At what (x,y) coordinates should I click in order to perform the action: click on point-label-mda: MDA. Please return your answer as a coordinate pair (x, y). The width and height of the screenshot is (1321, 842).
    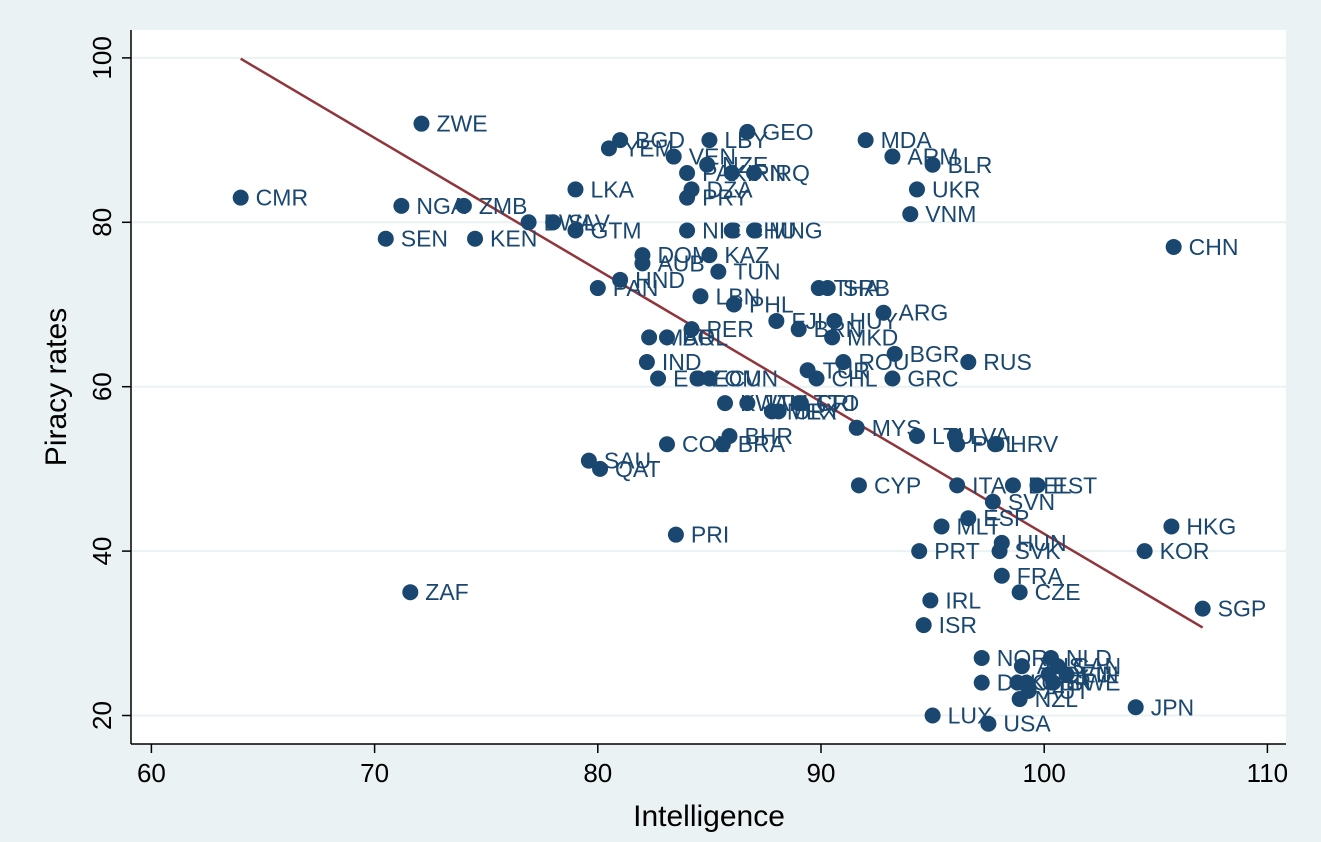
    Looking at the image, I should click on (907, 140).